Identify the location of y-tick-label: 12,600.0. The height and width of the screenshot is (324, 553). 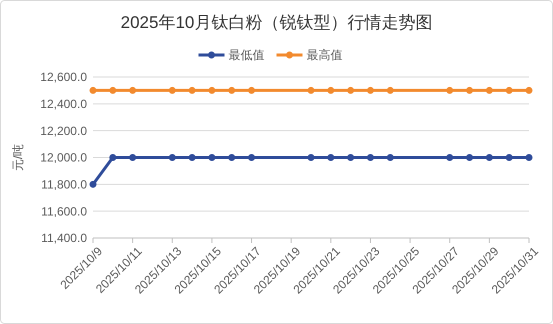
(64, 77).